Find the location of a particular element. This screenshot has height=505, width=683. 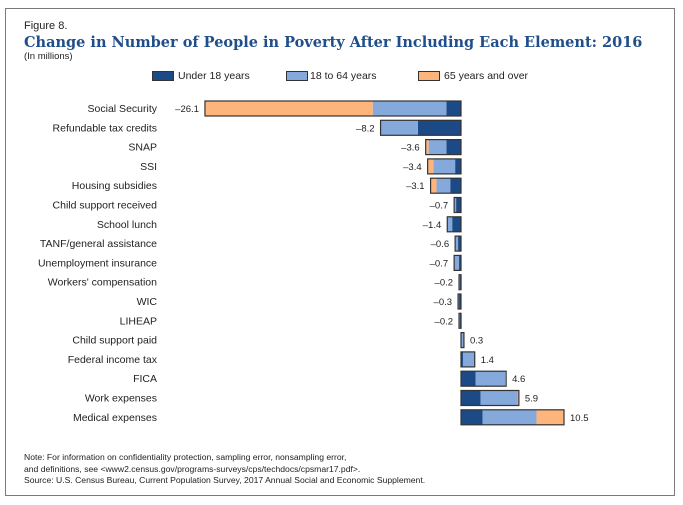

value-label: –8.2 is located at coordinates (365, 128).